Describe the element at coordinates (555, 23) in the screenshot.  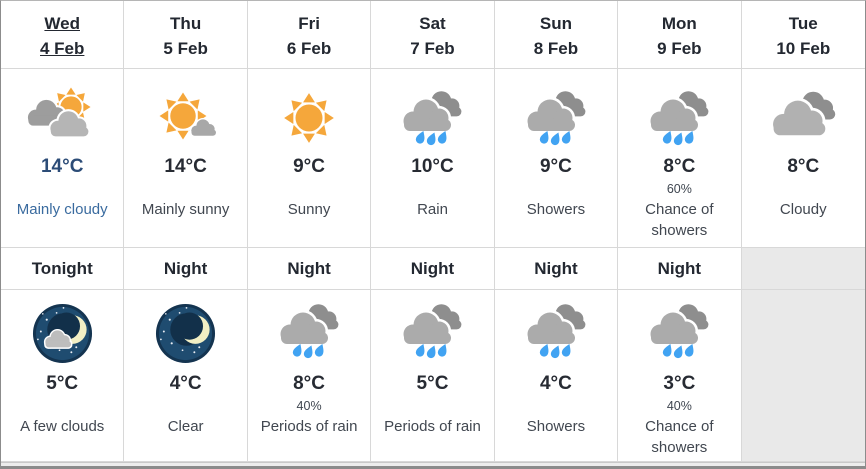
I see `day-name: Sun` at that location.